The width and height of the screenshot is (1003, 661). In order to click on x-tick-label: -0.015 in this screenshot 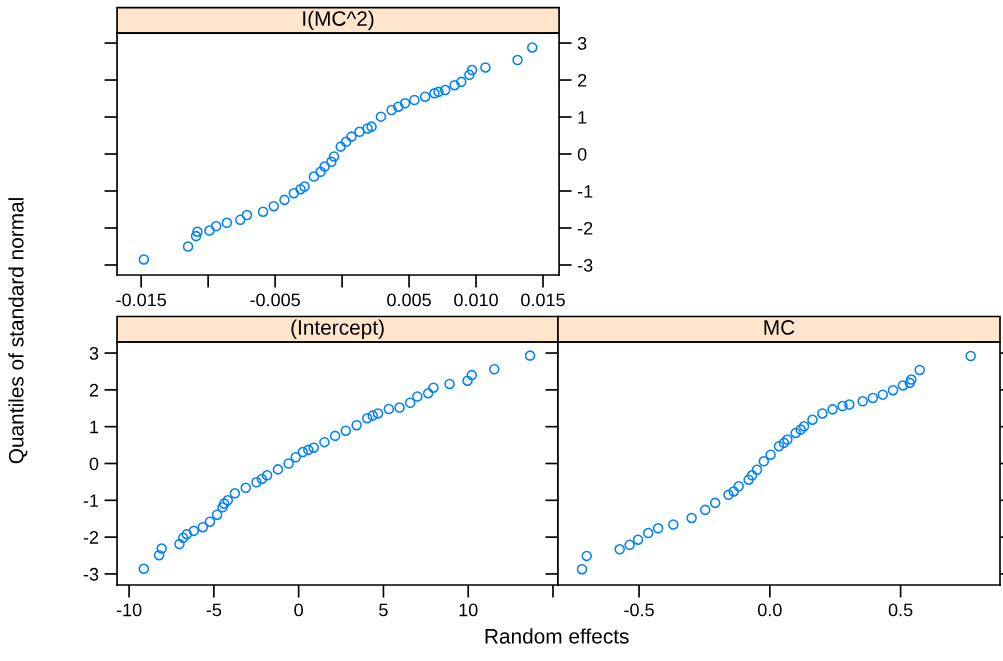, I will do `click(141, 300)`.